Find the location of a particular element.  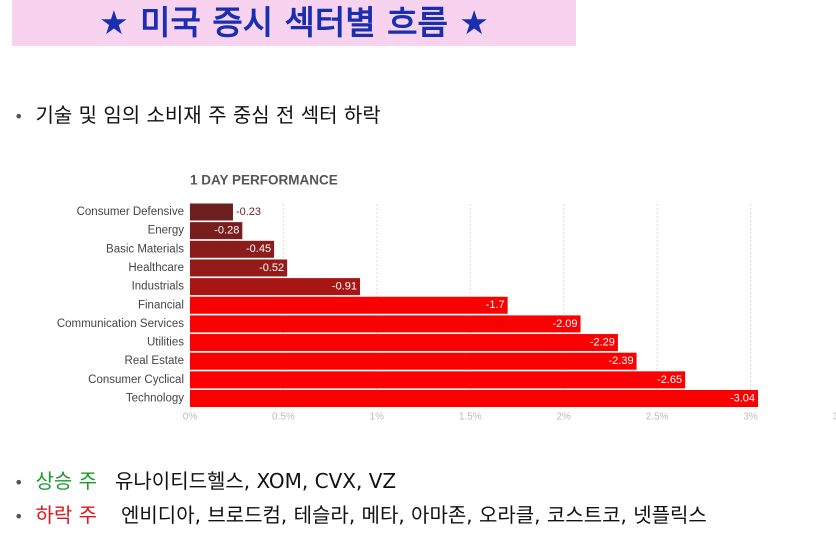

x-tick-label: 0.5% is located at coordinates (283, 417).